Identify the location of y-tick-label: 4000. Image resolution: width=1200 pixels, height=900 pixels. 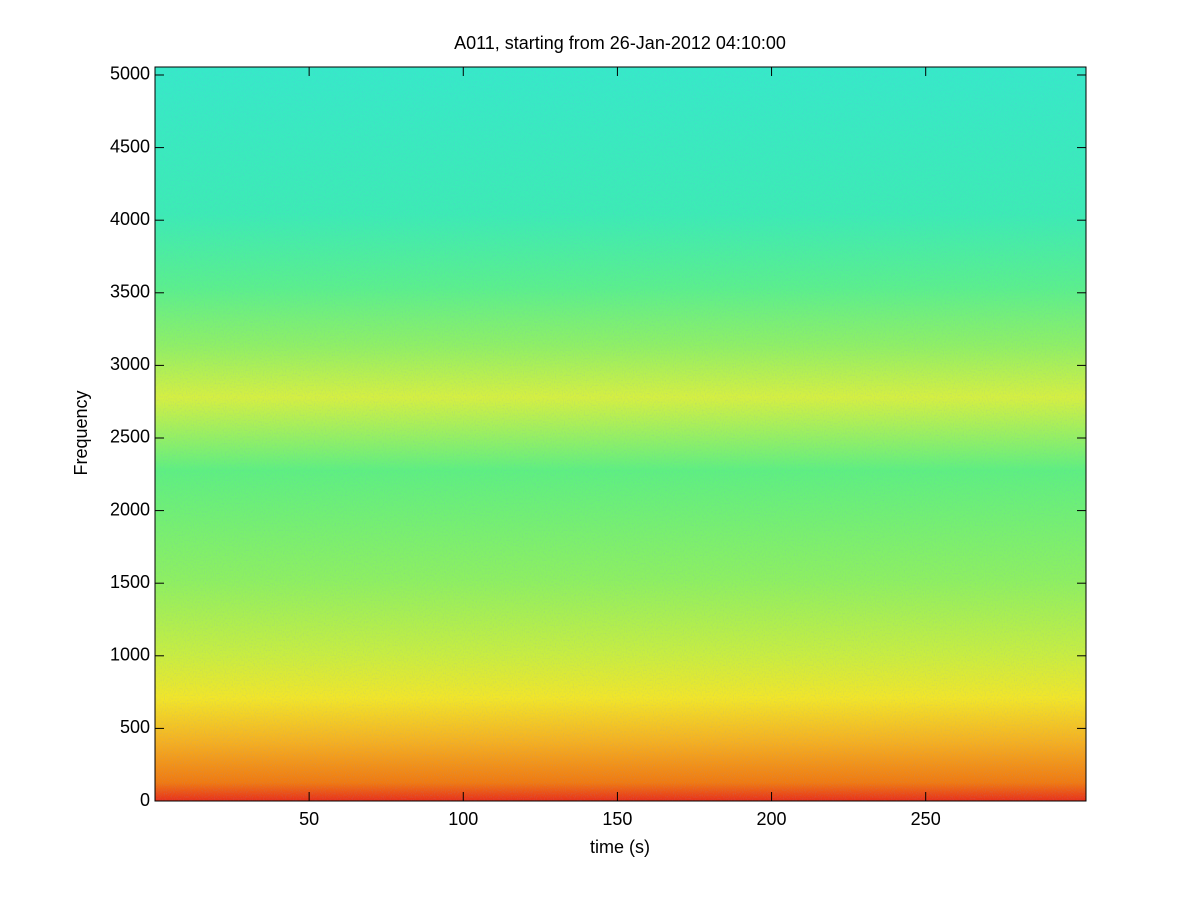
(130, 219).